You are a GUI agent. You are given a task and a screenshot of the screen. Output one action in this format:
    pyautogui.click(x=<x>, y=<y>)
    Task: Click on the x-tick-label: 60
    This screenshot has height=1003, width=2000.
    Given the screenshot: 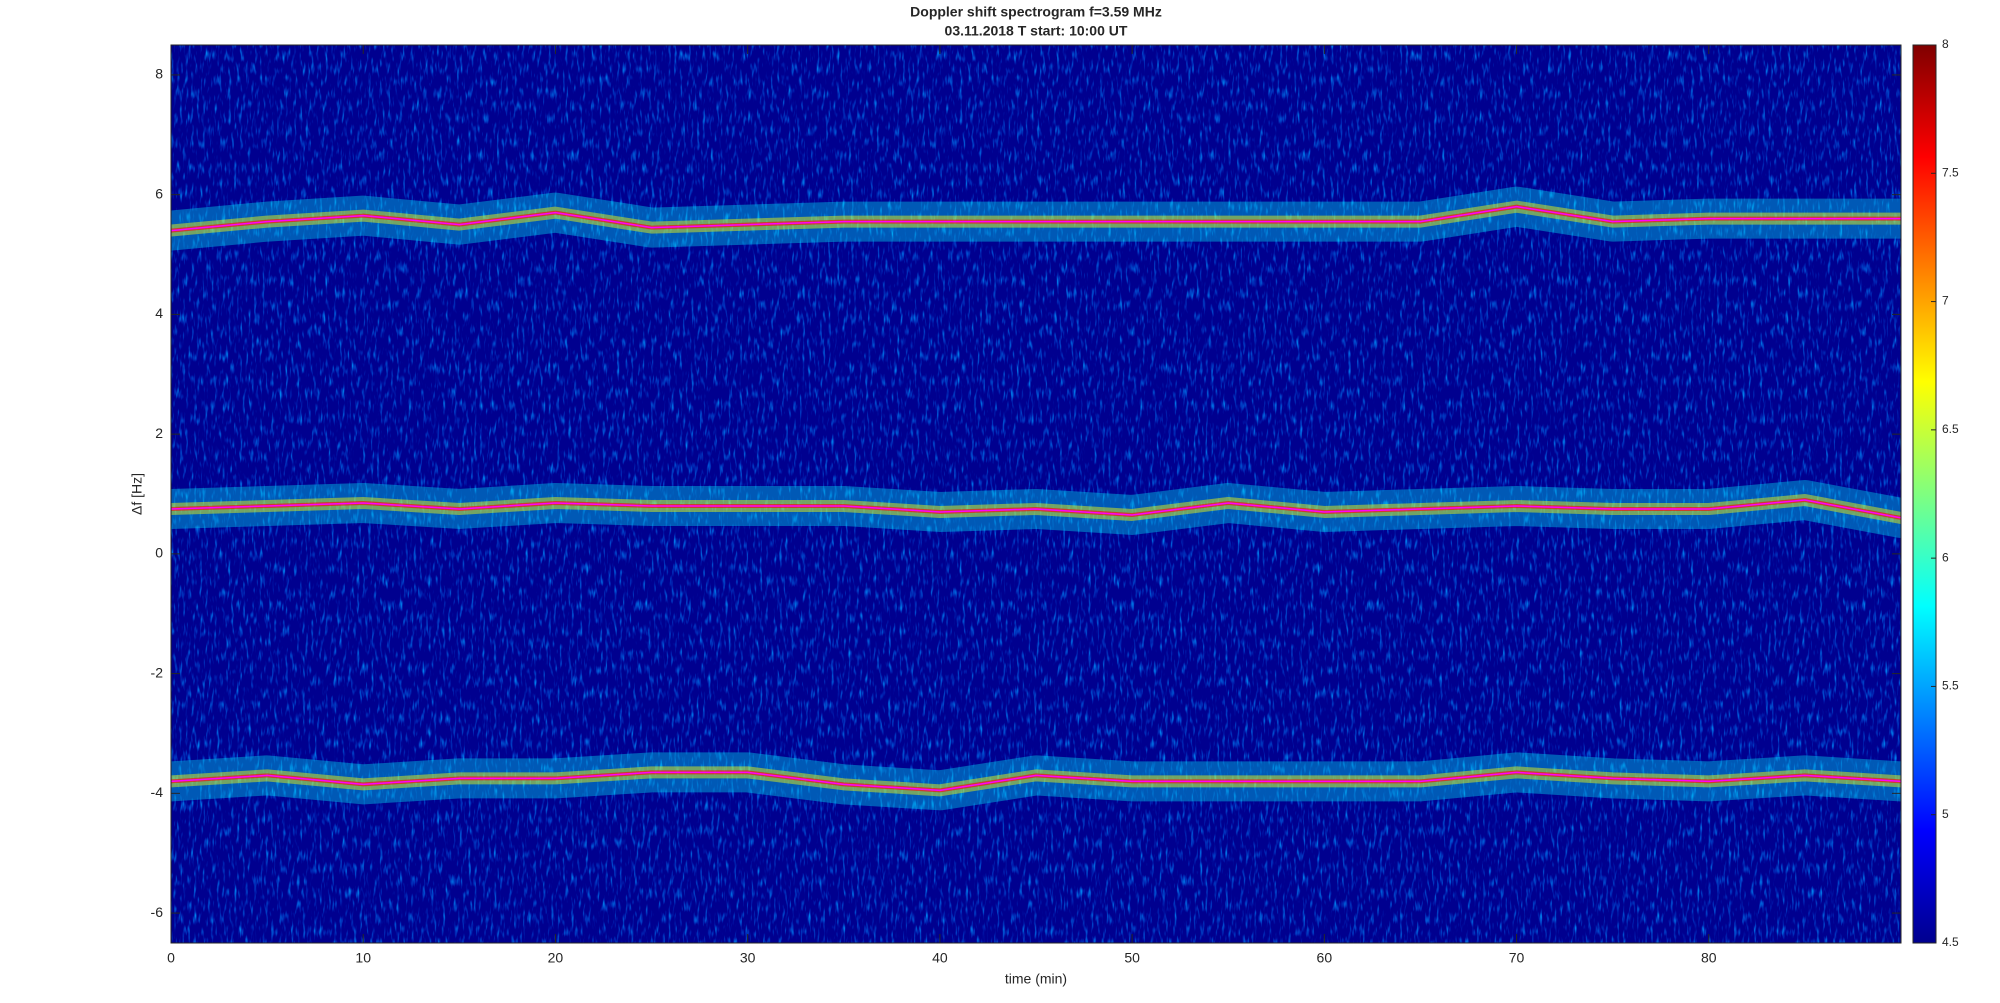 What is the action you would take?
    pyautogui.click(x=1325, y=958)
    